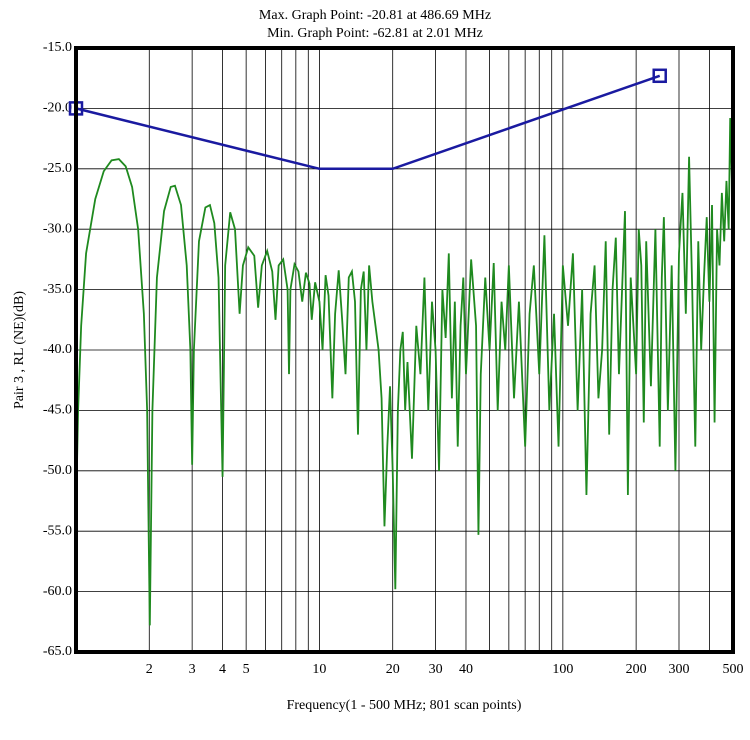 This screenshot has width=750, height=740. I want to click on y-tick-label: -30.0, so click(57, 228).